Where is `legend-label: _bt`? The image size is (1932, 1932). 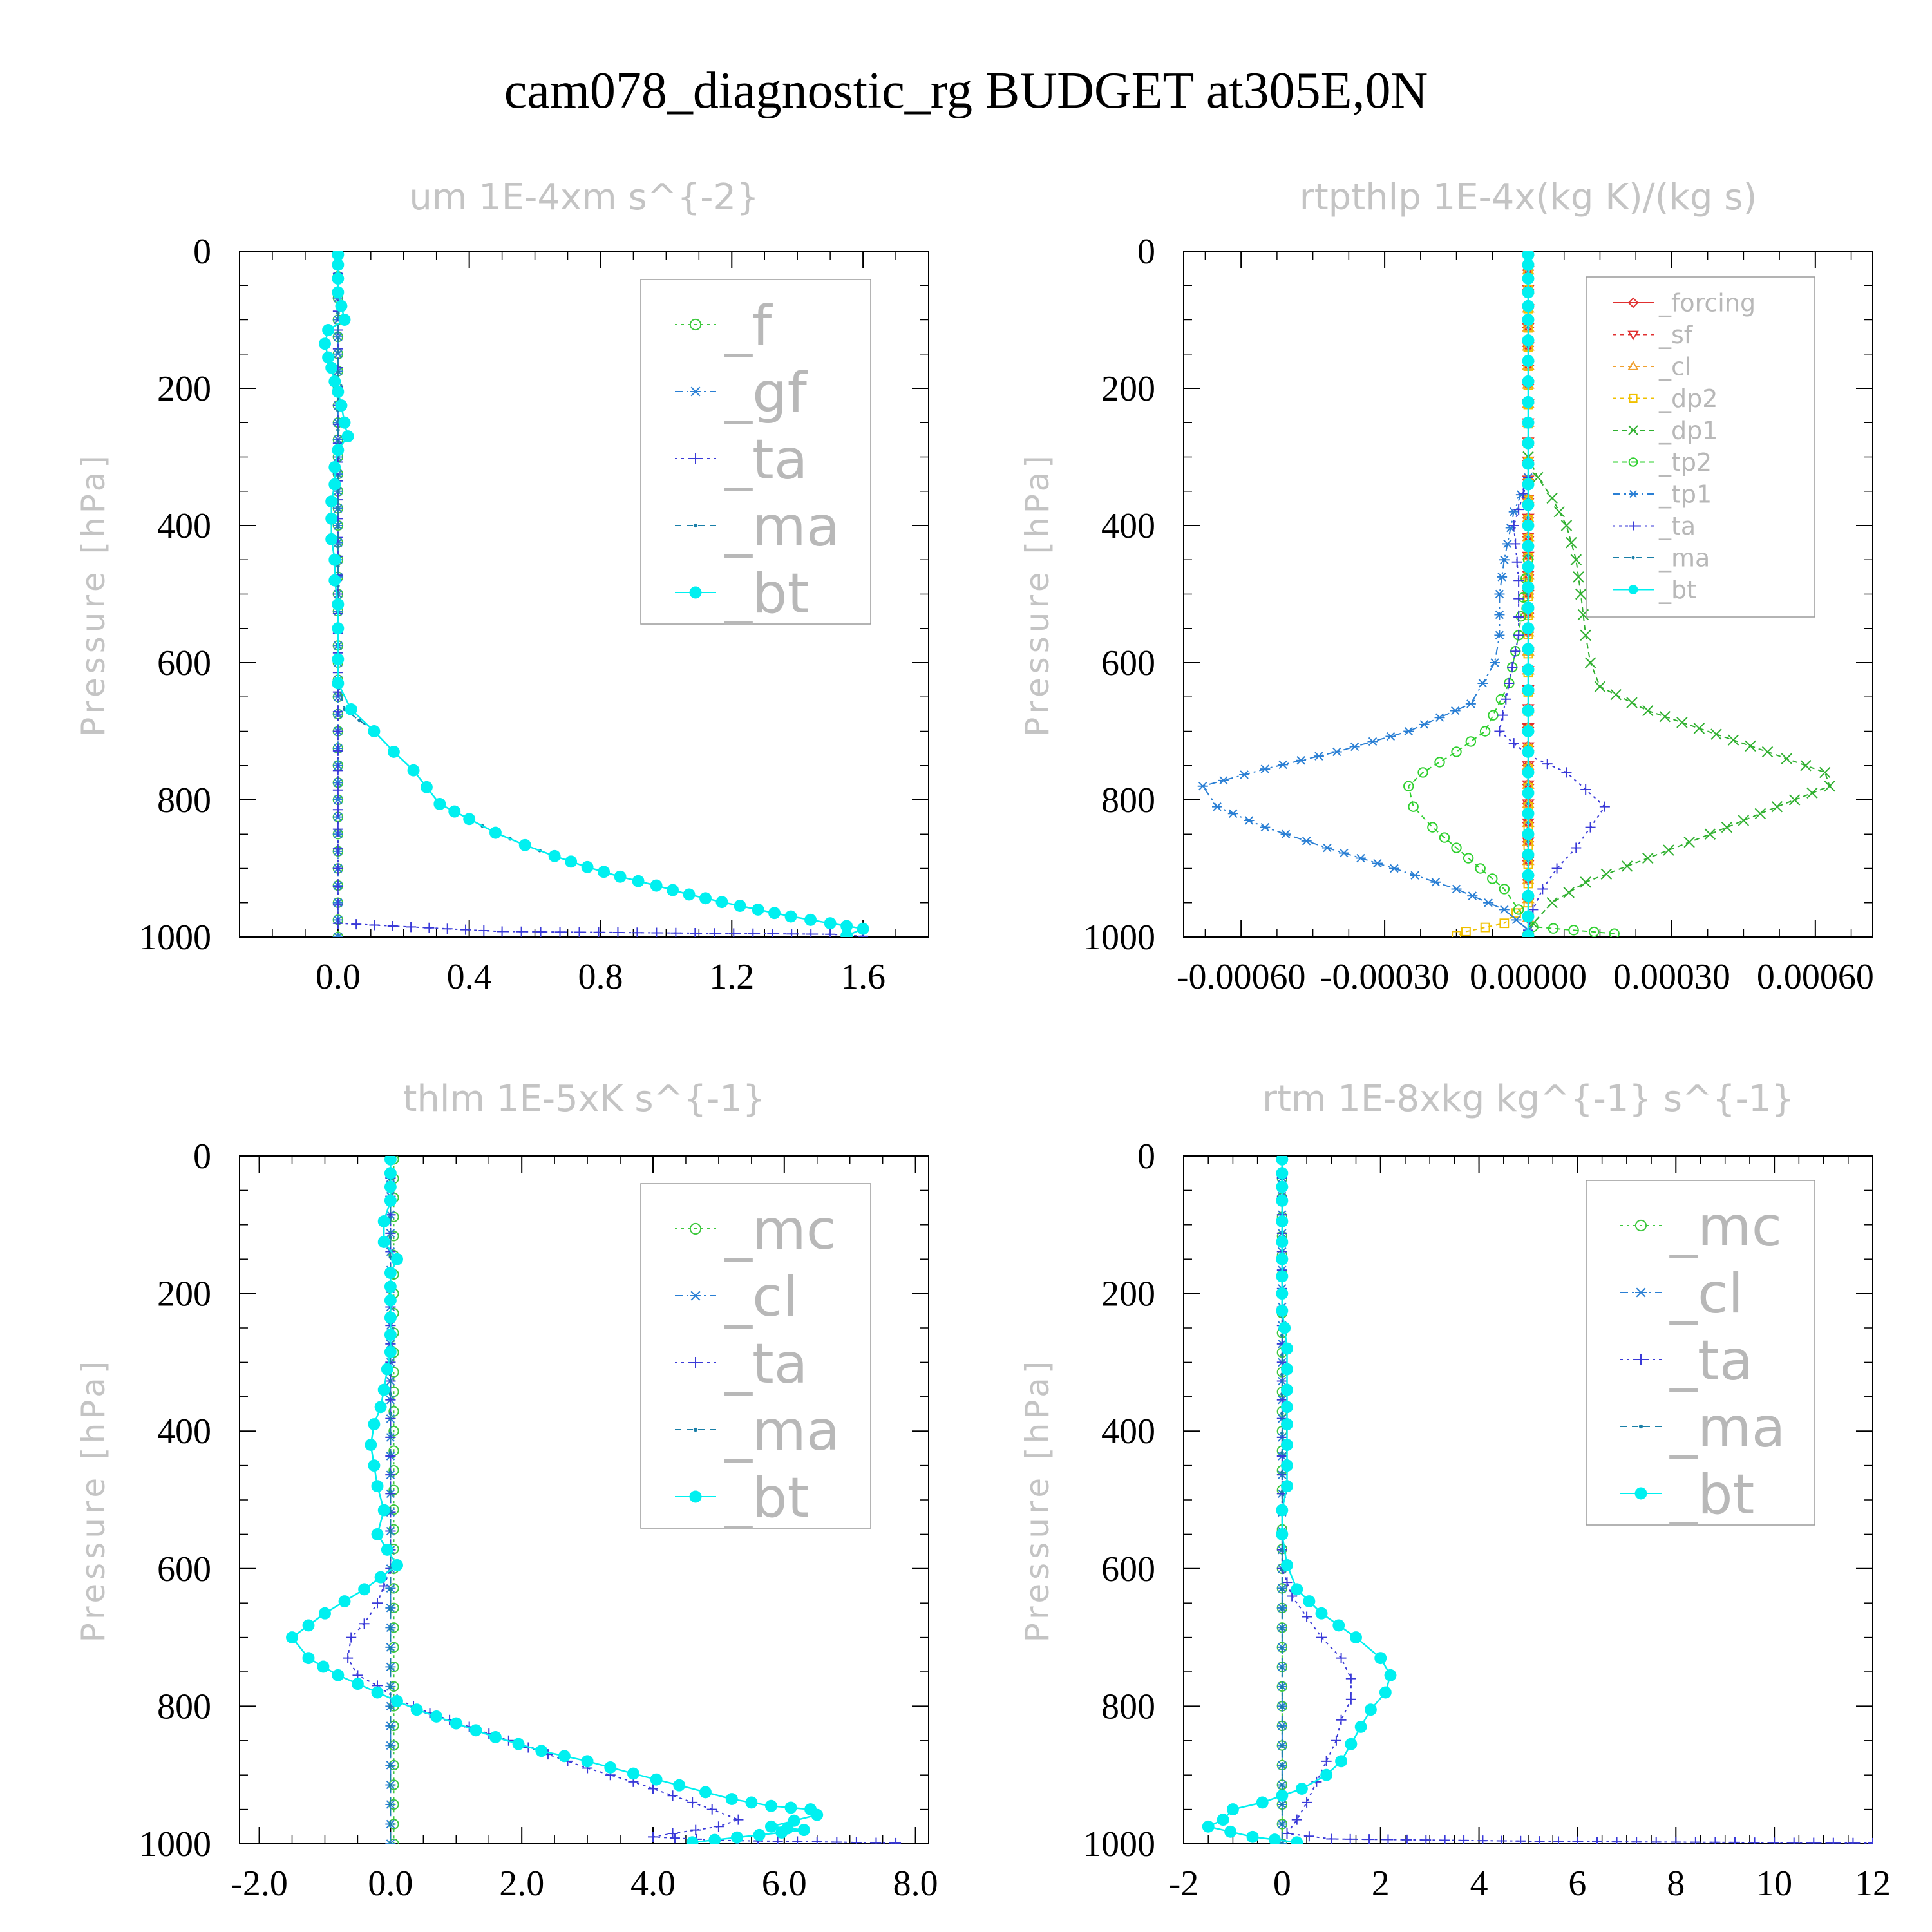 legend-label: _bt is located at coordinates (766, 1498).